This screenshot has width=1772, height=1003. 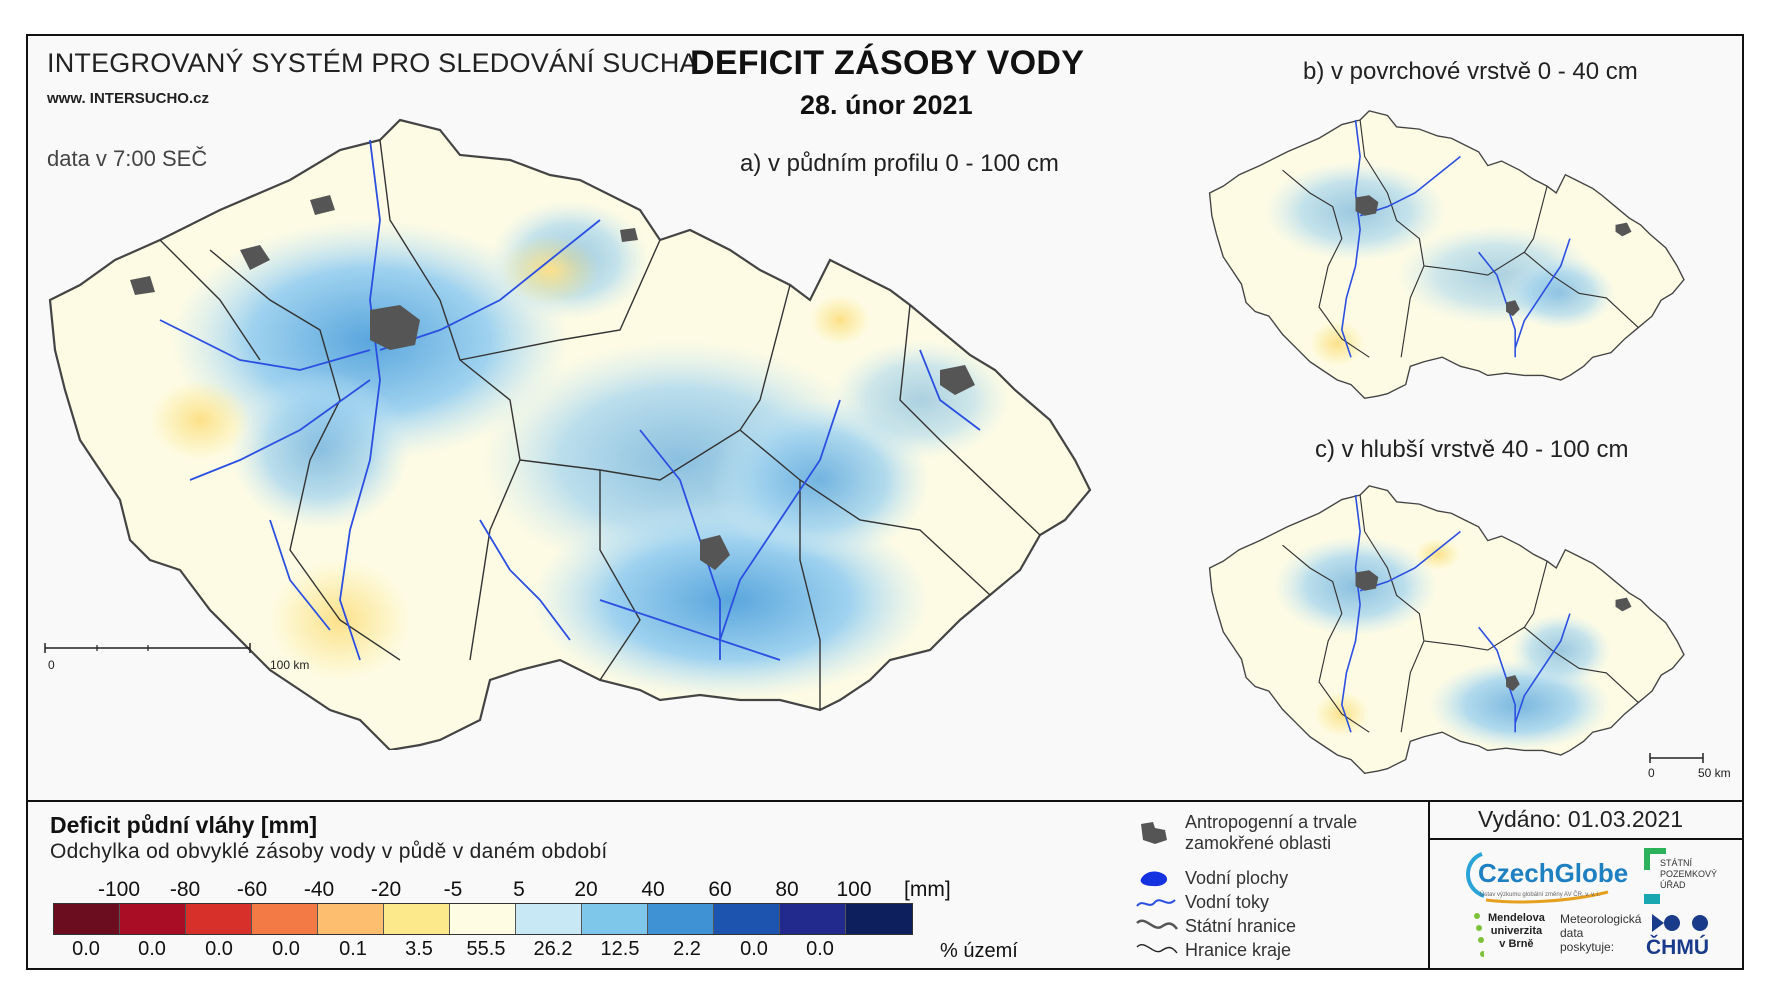 What do you see at coordinates (486, 949) in the screenshot?
I see `legend-percent: 55.5` at bounding box center [486, 949].